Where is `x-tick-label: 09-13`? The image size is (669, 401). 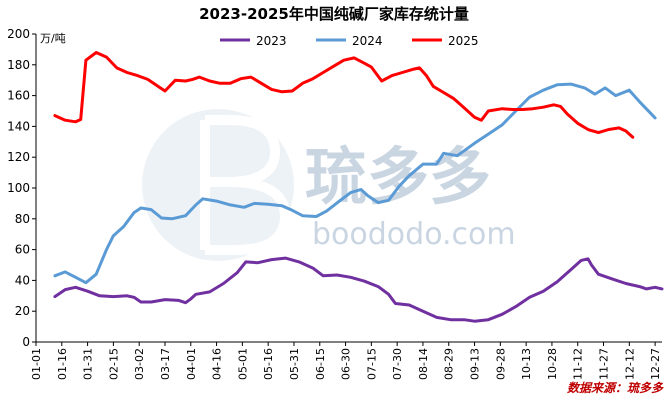 x-tick-label: 09-13 is located at coordinates (475, 364).